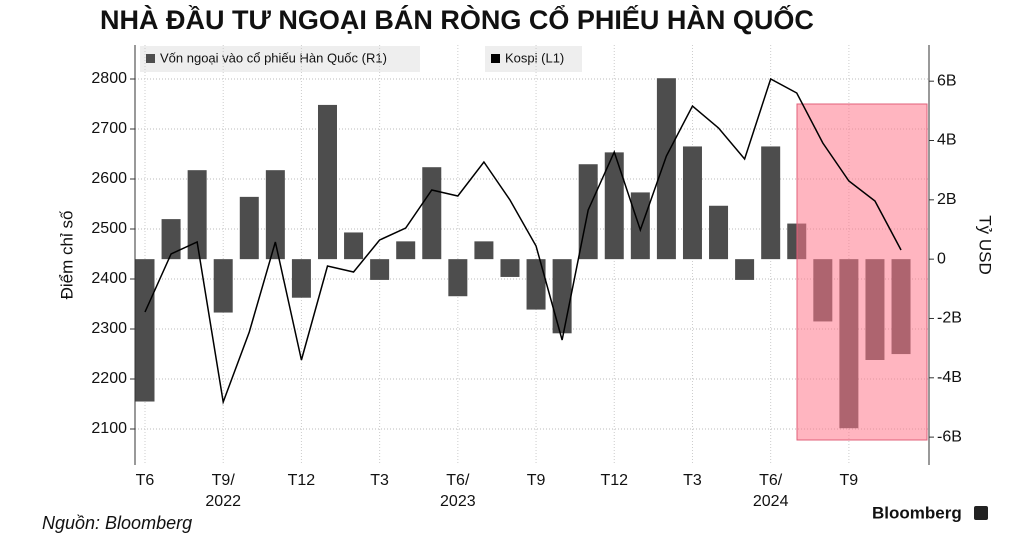  What do you see at coordinates (109, 278) in the screenshot?
I see `y-tick-label: 2400` at bounding box center [109, 278].